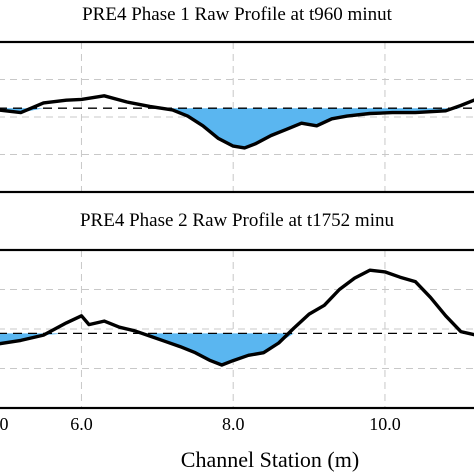  Describe the element at coordinates (81, 424) in the screenshot. I see `x-tick-label: 6.0` at that location.